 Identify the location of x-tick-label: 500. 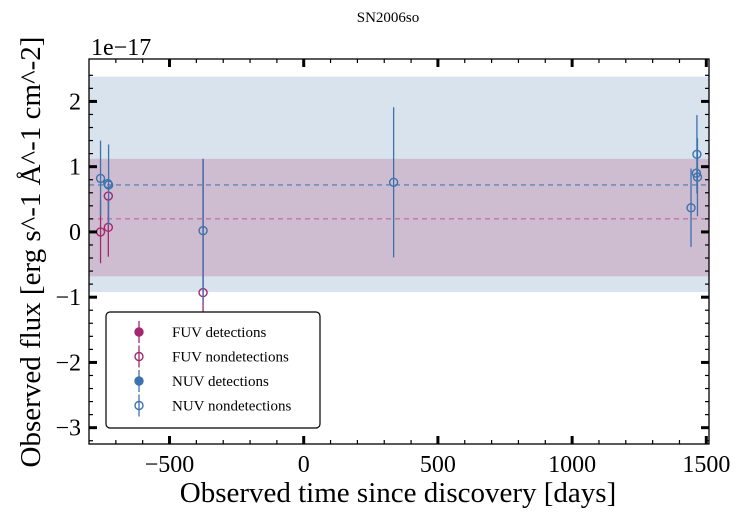
(438, 465).